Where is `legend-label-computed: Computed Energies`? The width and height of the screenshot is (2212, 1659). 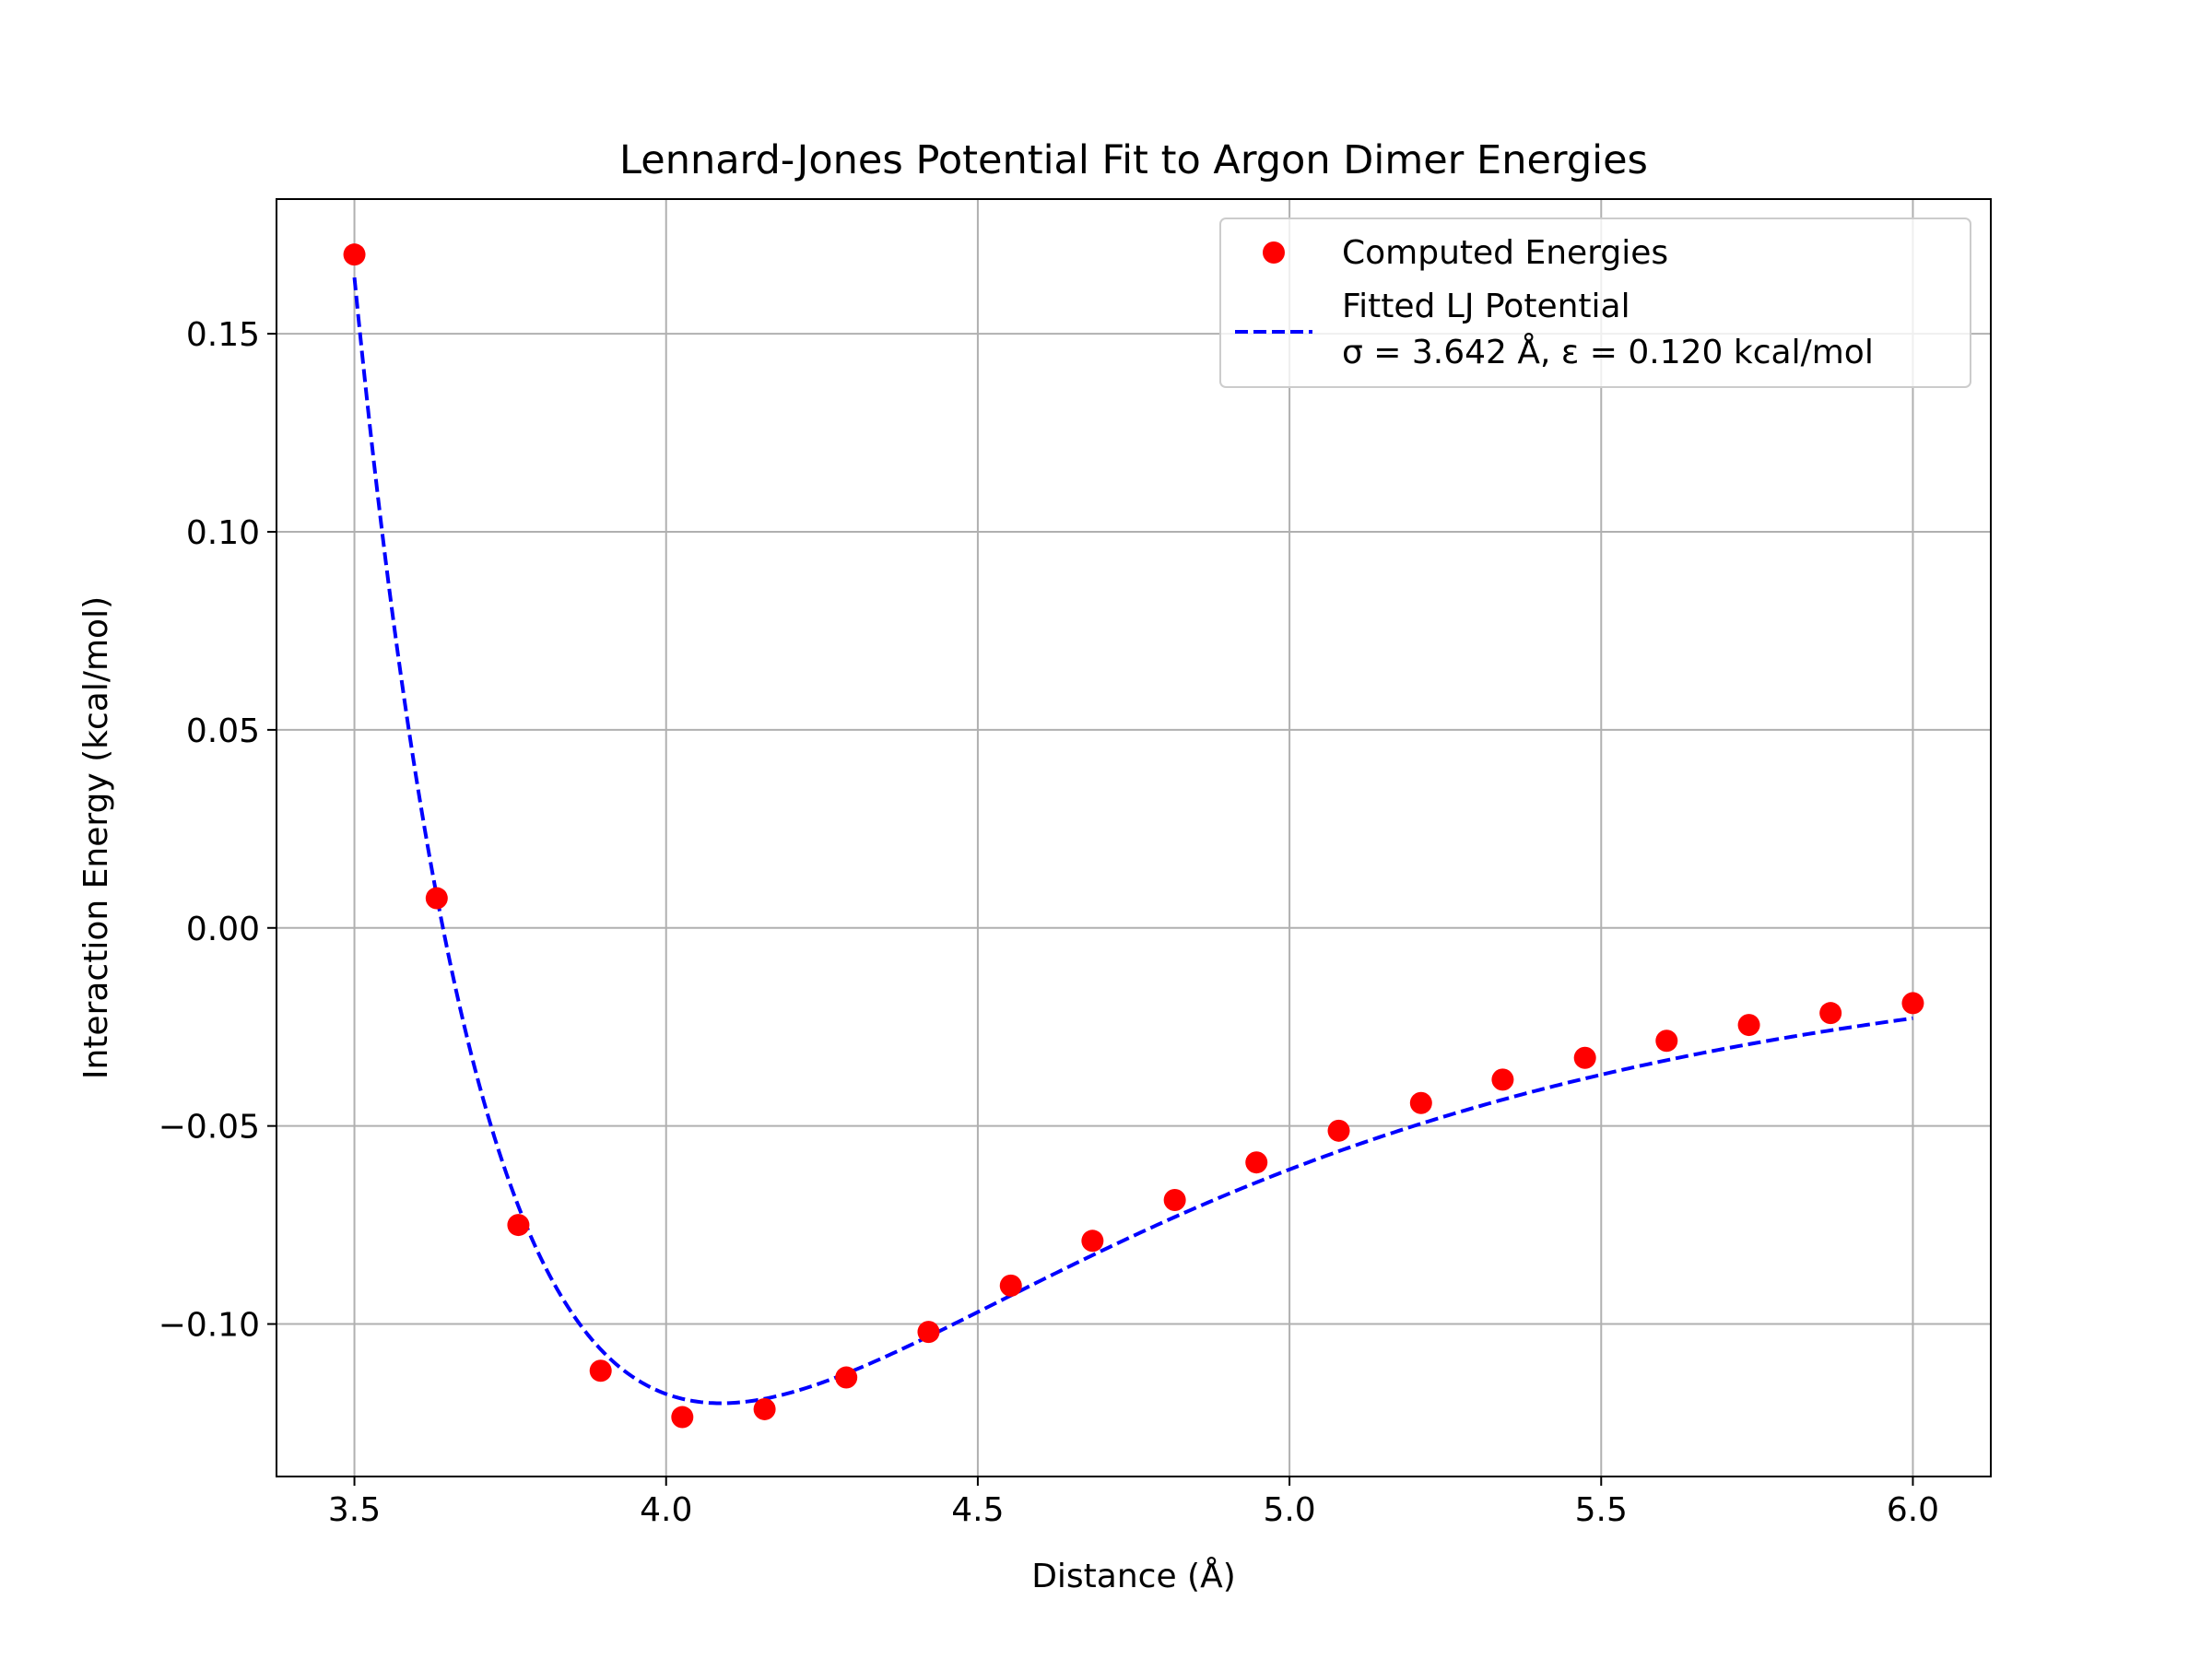 legend-label-computed: Computed Energies is located at coordinates (1505, 253).